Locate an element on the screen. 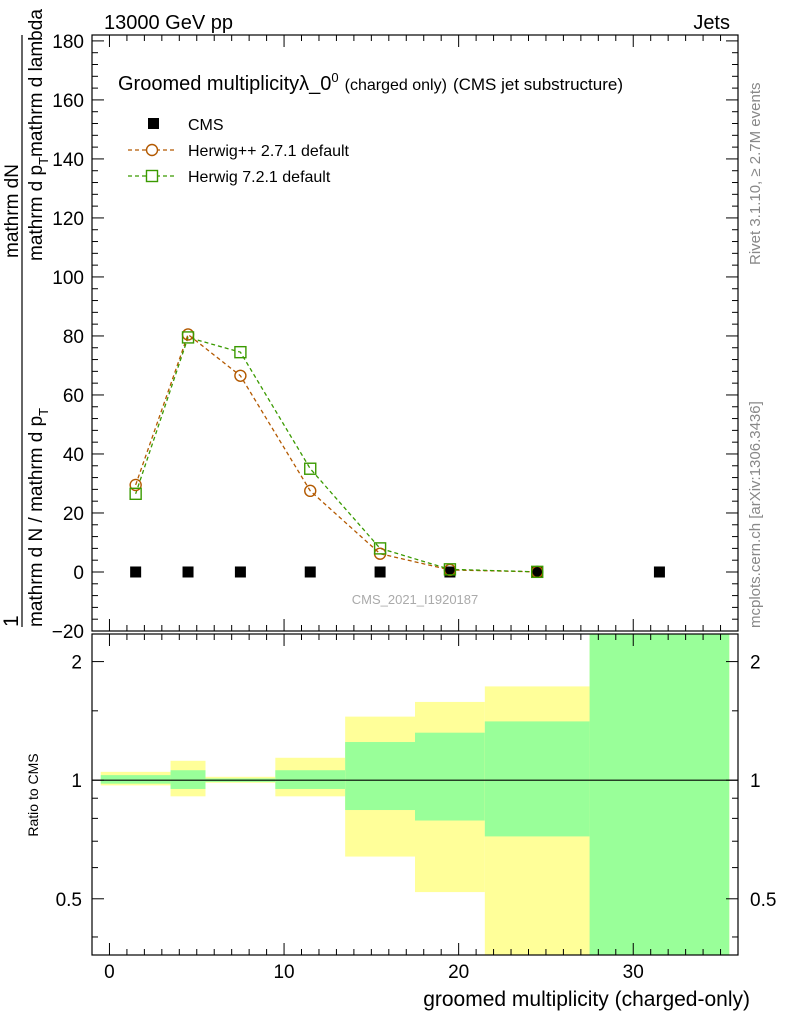  ylabel-upper-lambda: mathrm d lambda is located at coordinates (36, 83).